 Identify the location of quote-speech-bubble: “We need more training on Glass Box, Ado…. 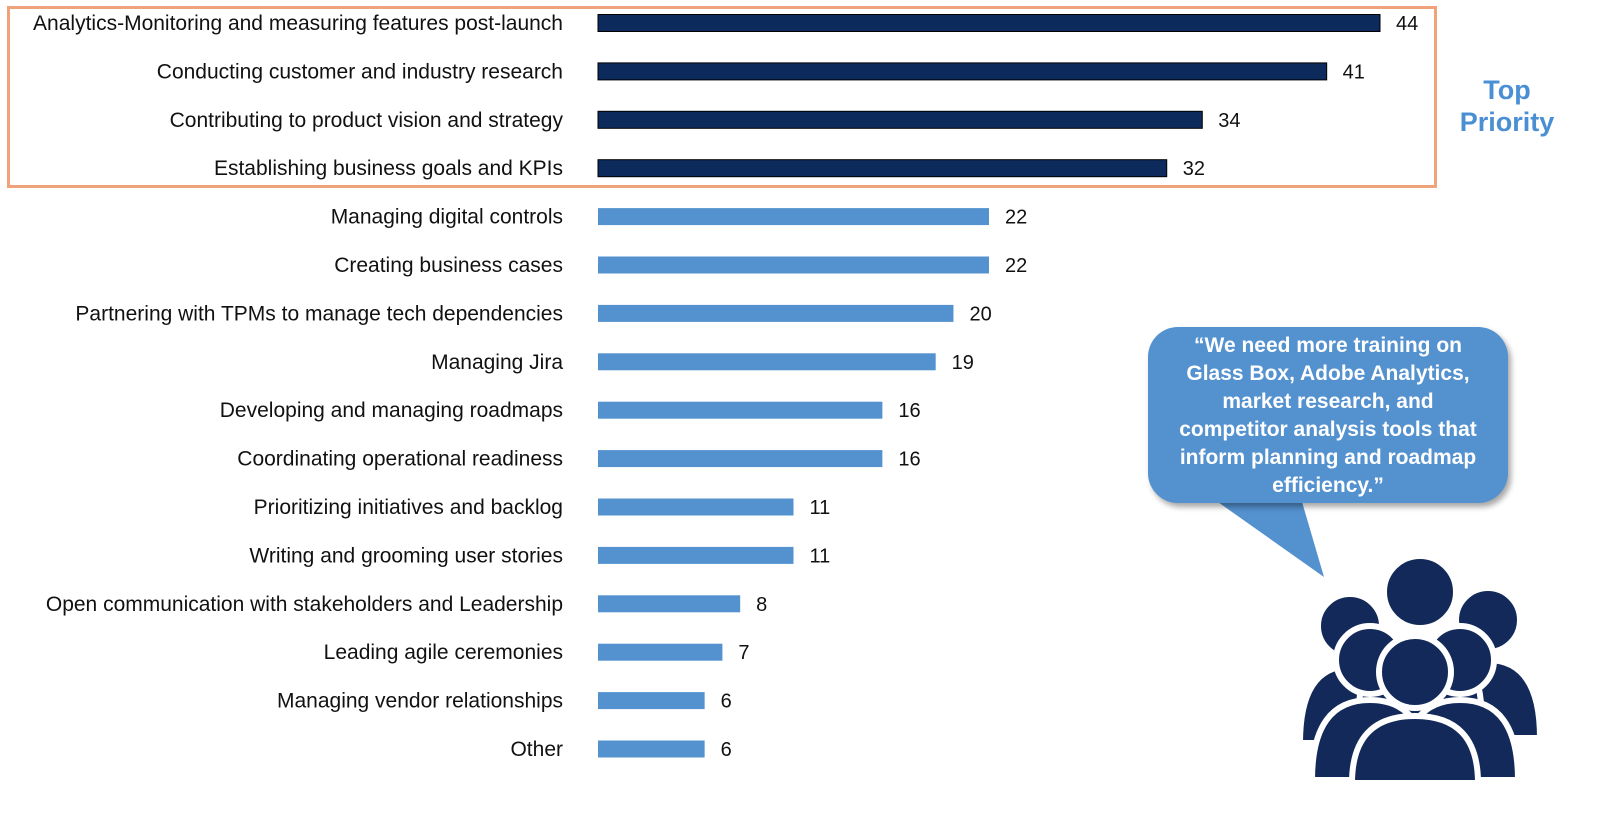
(1328, 415).